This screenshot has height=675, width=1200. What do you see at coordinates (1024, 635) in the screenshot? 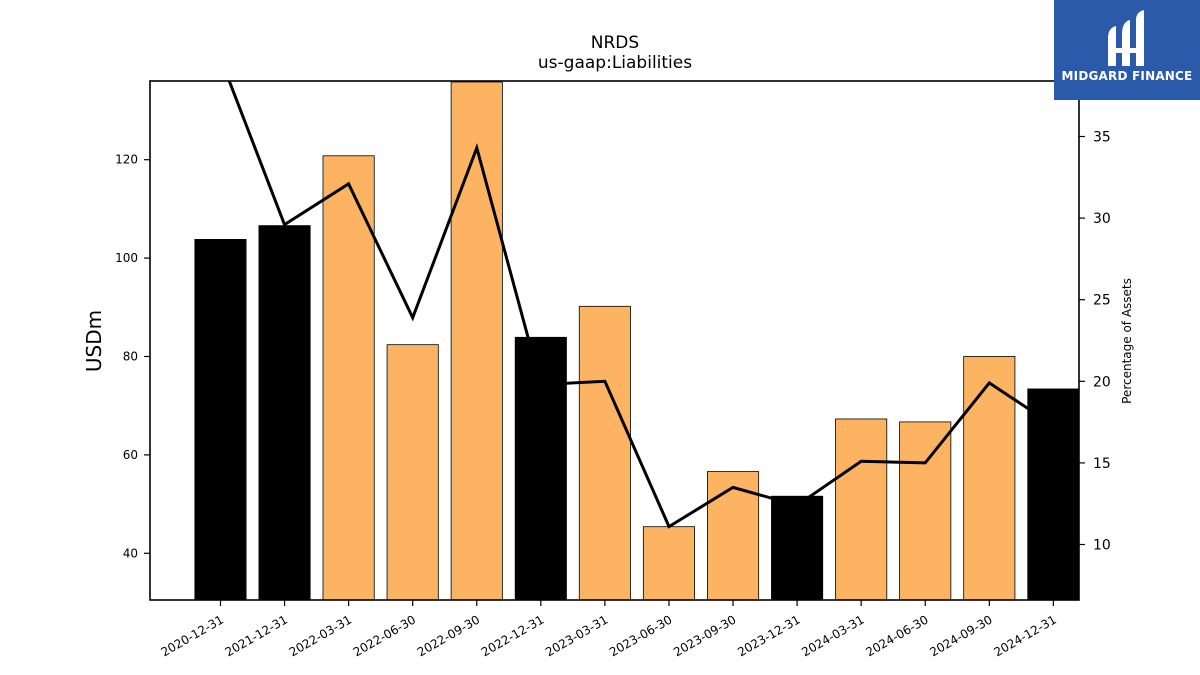
I see `x-tick-label: 2024-12-31` at bounding box center [1024, 635].